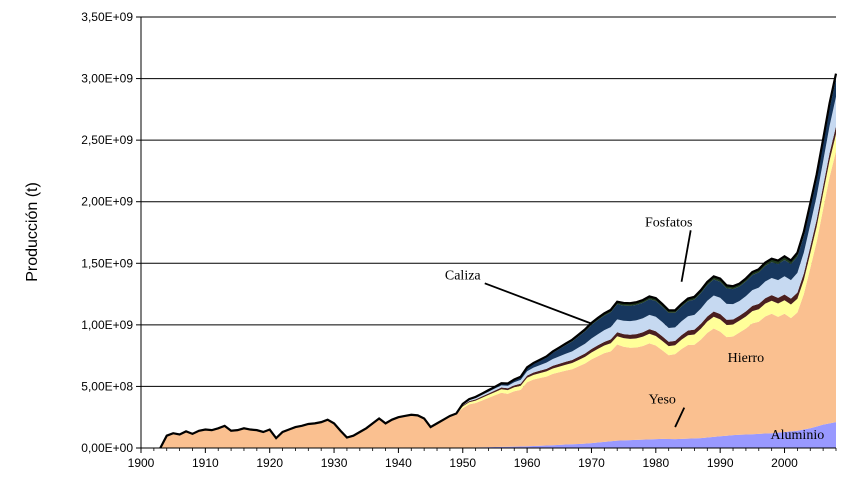 The width and height of the screenshot is (850, 478). Describe the element at coordinates (32, 232) in the screenshot. I see `y-axis-label: Producción (t)` at that location.